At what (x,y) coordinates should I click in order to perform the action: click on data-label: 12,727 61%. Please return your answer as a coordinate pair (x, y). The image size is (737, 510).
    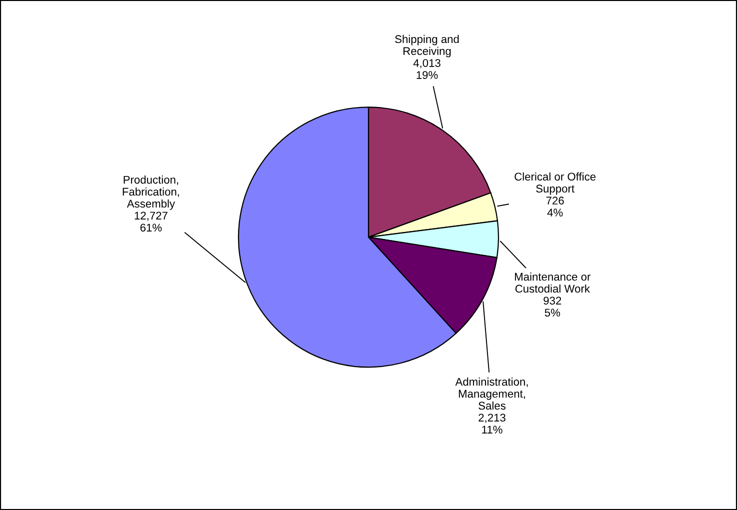
    Looking at the image, I should click on (151, 222).